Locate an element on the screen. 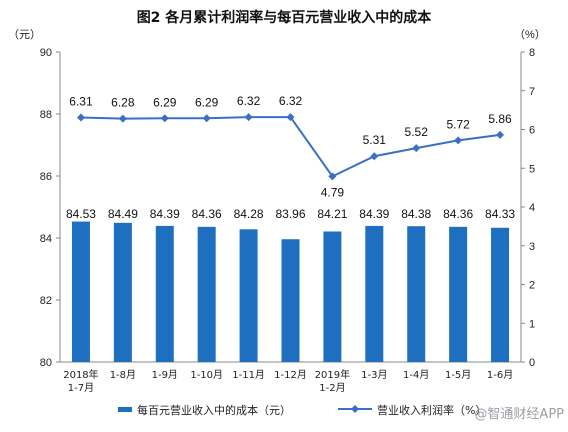  right-tick-label: 2 is located at coordinates (532, 286).